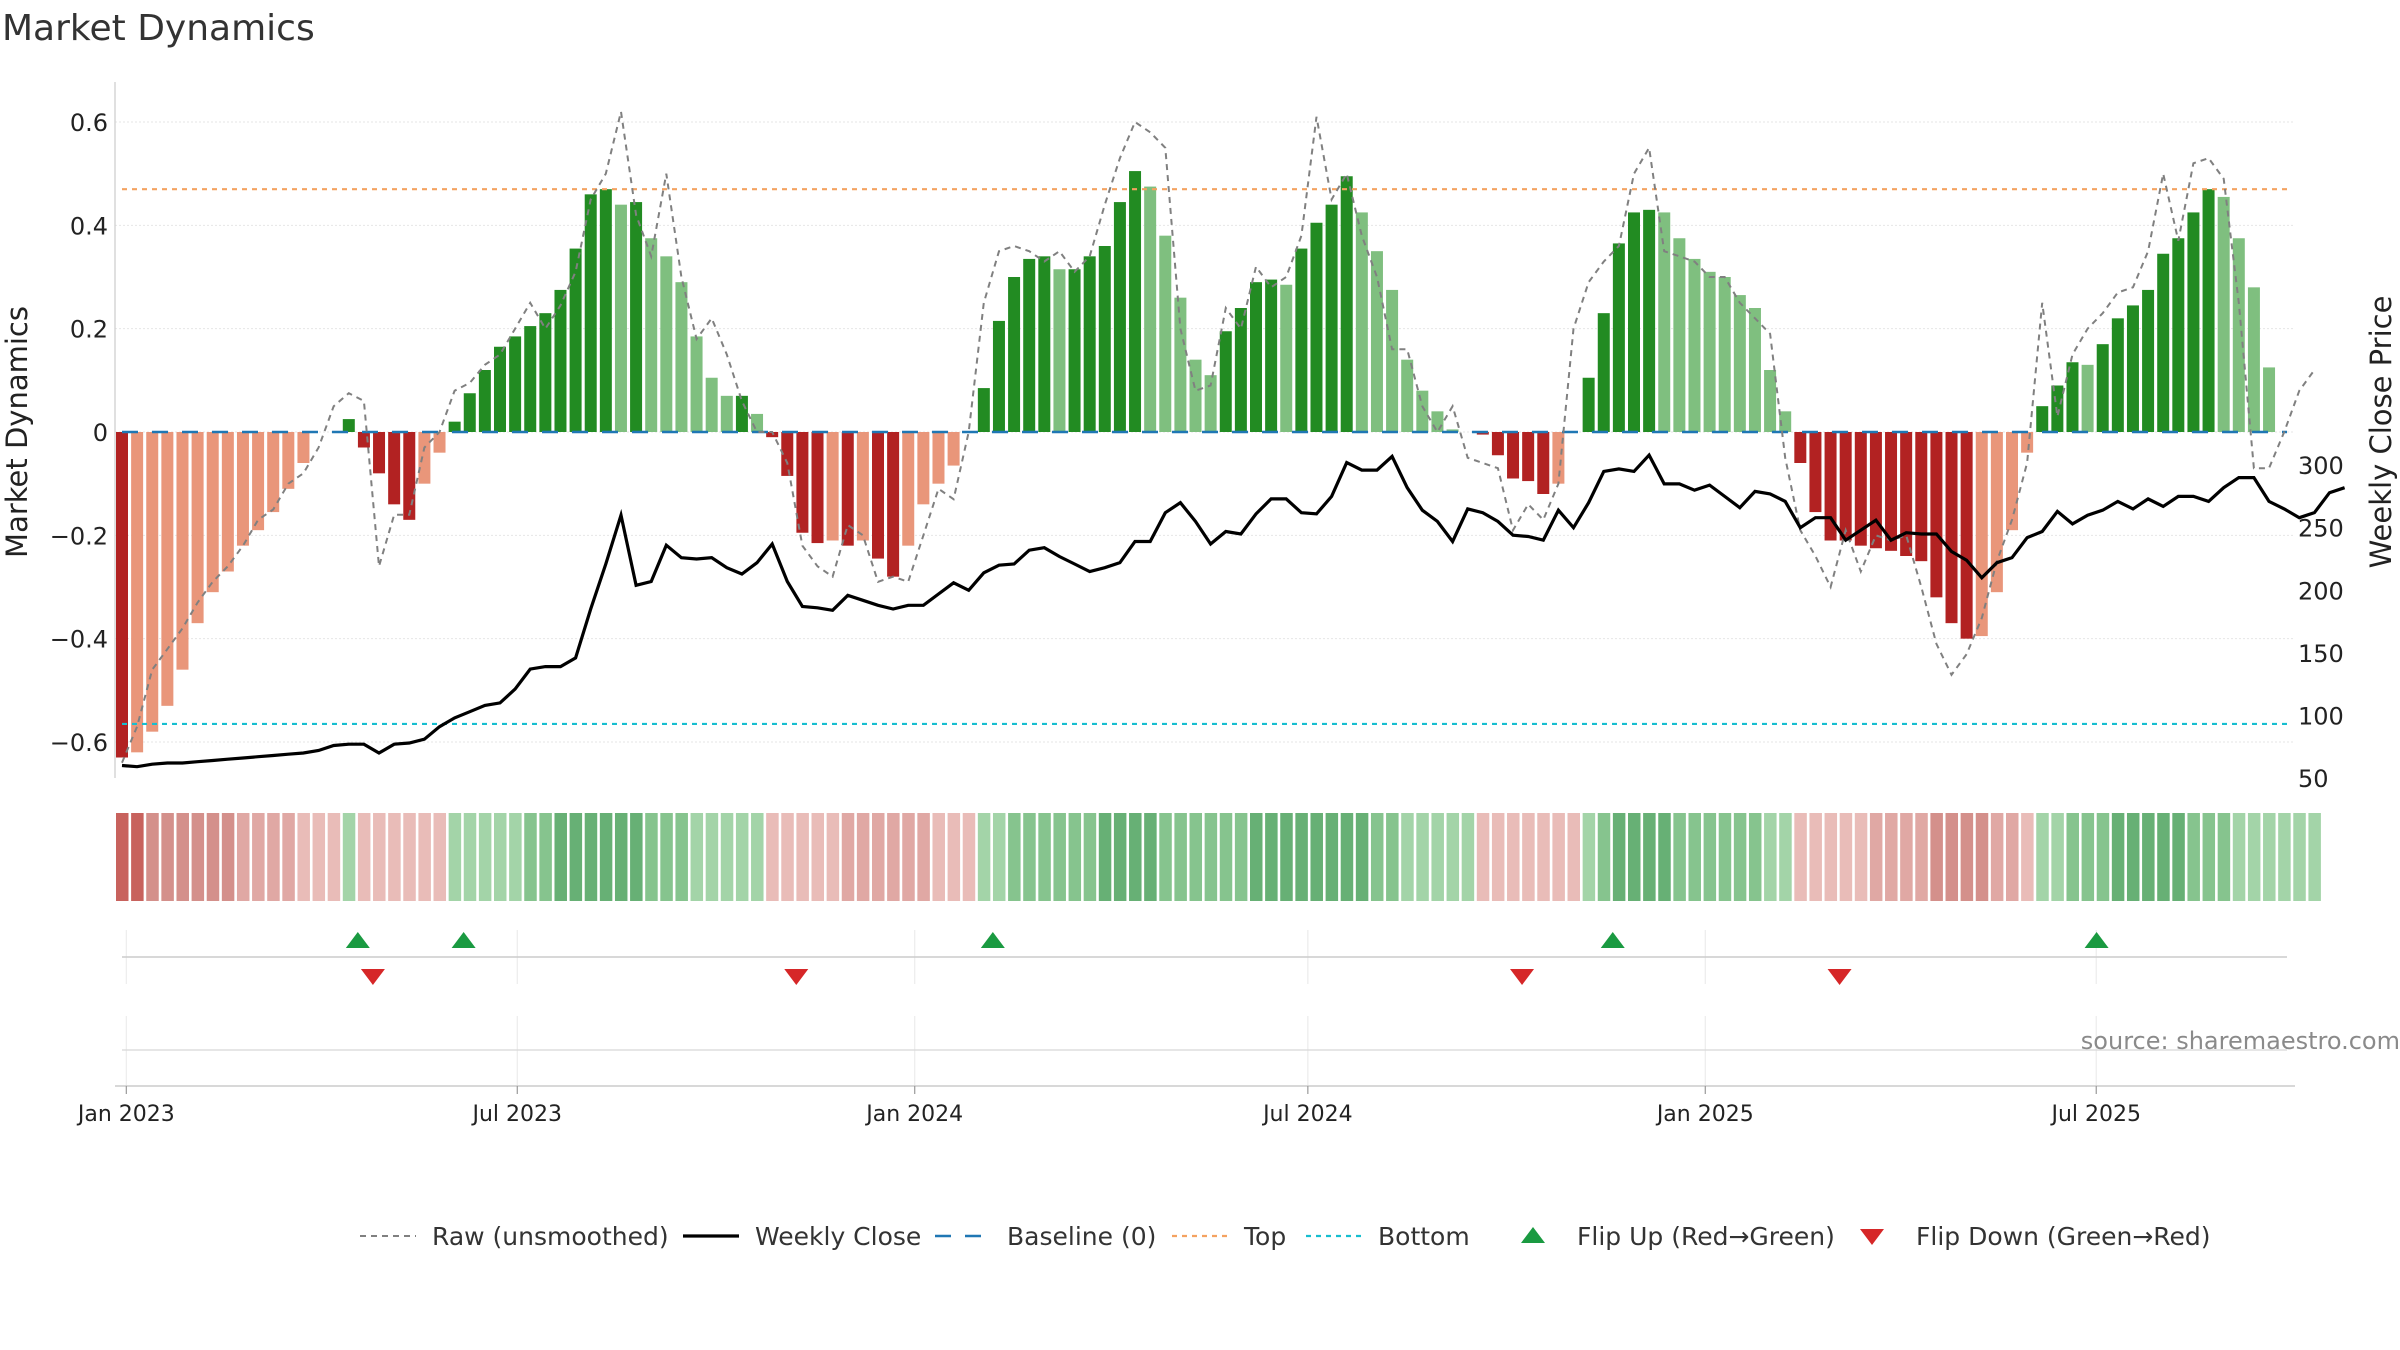 The width and height of the screenshot is (2400, 1350). Describe the element at coordinates (2321, 591) in the screenshot. I see `right-tick-label: 200` at that location.